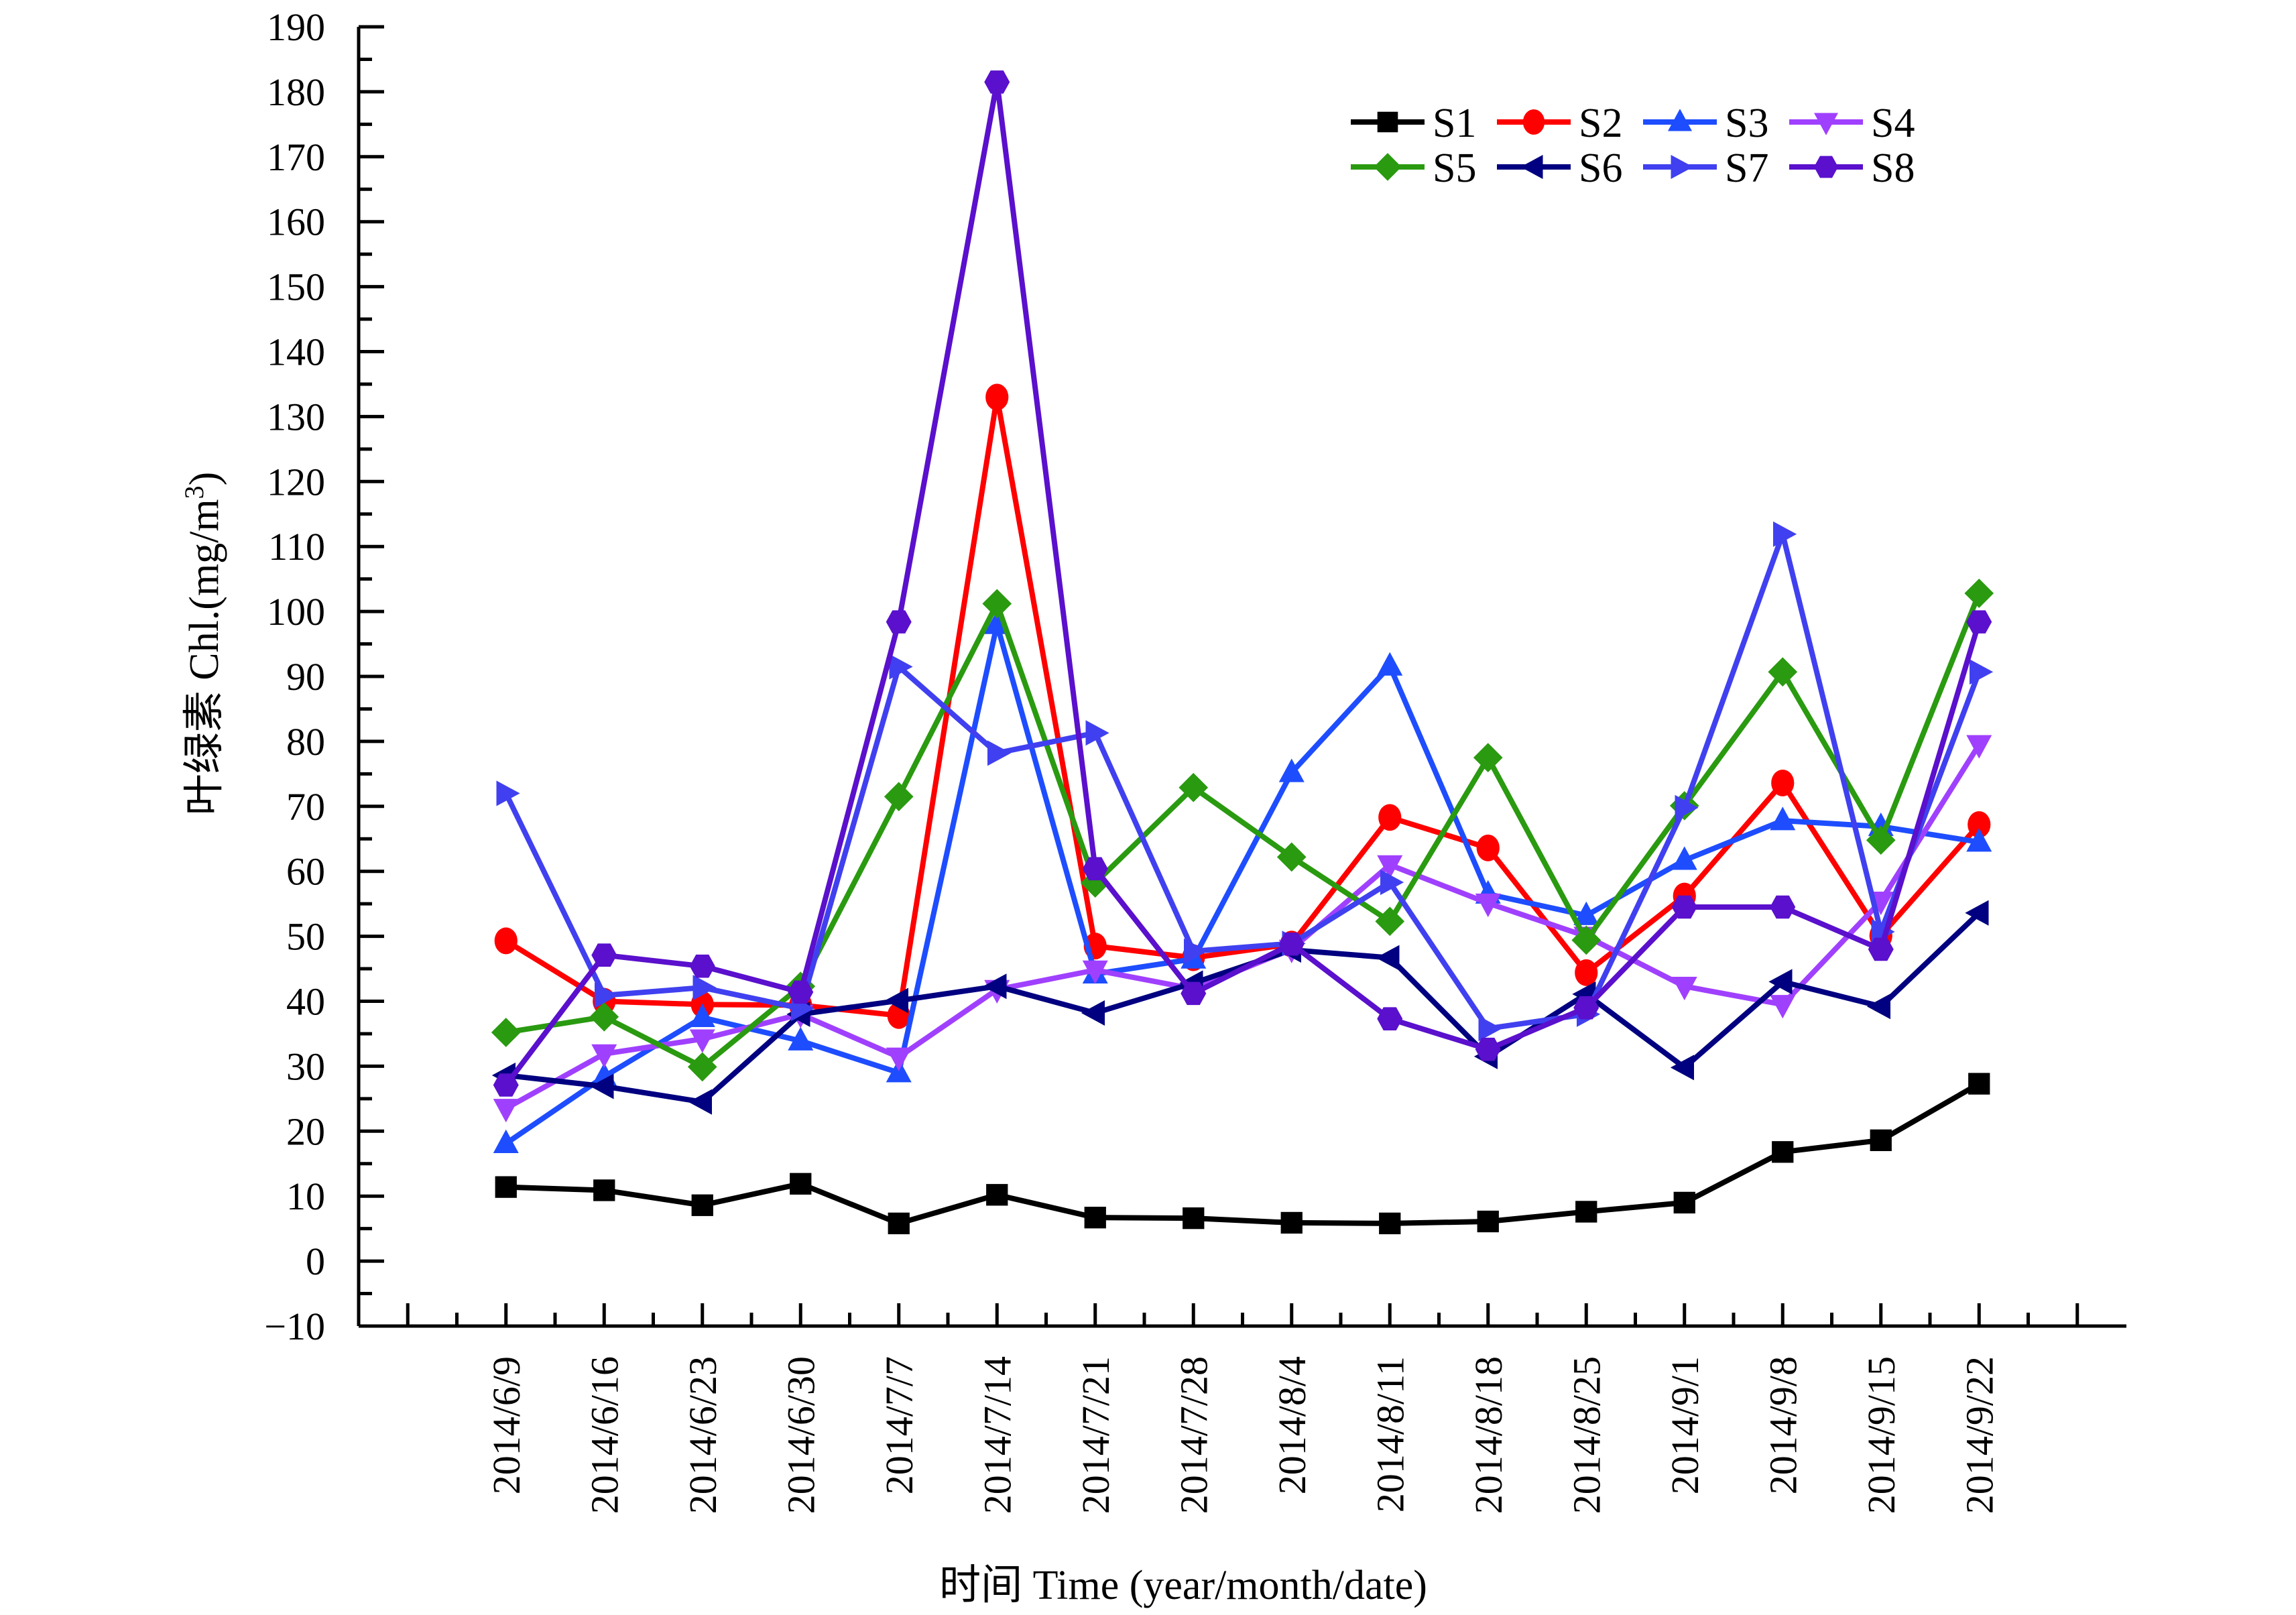  I want to click on y-tick-label: 130, so click(296, 416).